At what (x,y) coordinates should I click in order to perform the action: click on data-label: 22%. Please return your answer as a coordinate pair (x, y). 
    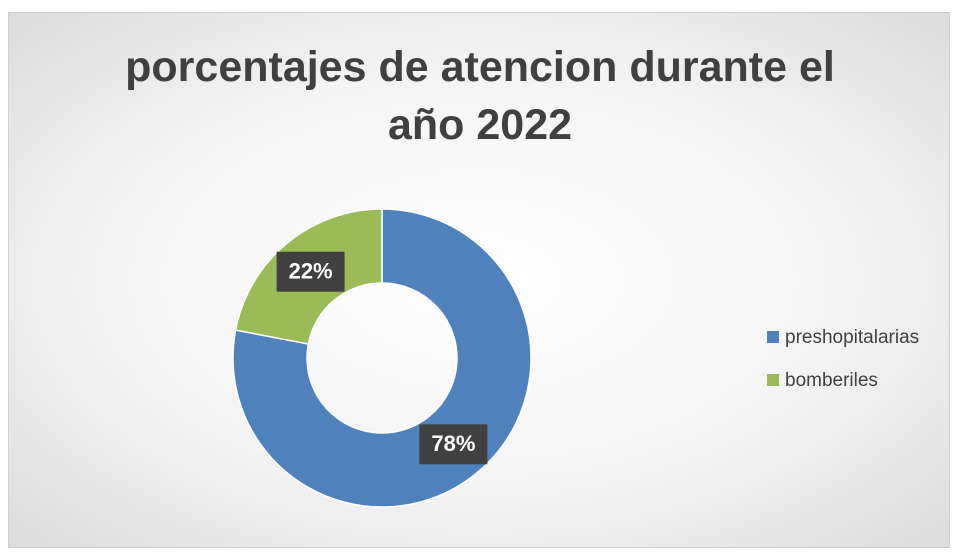
    Looking at the image, I should click on (311, 271).